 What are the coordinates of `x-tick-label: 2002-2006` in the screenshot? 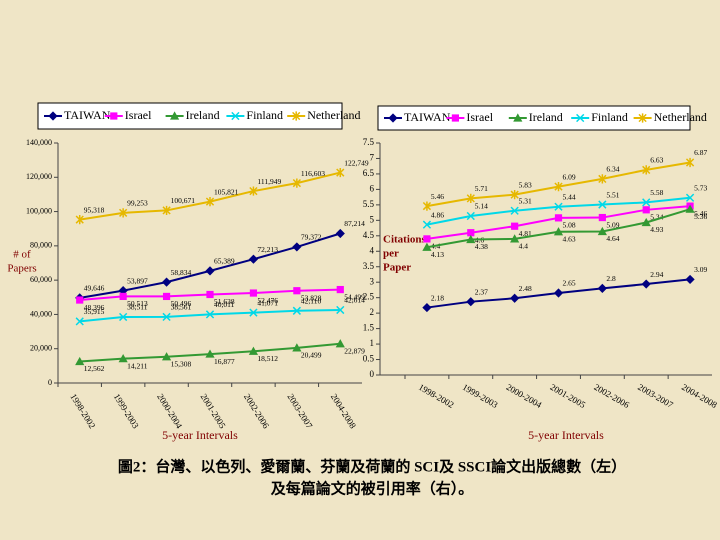 It's located at (611, 396).